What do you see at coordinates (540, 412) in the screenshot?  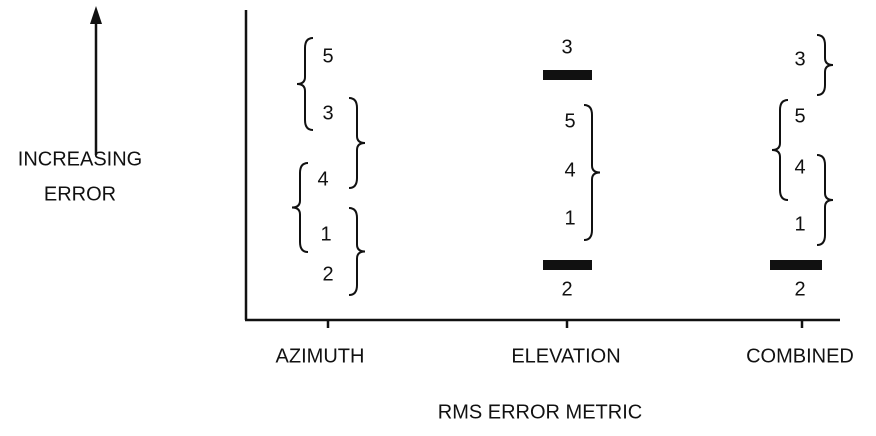 I see `x-axis-label: RMS ERROR METRIC` at bounding box center [540, 412].